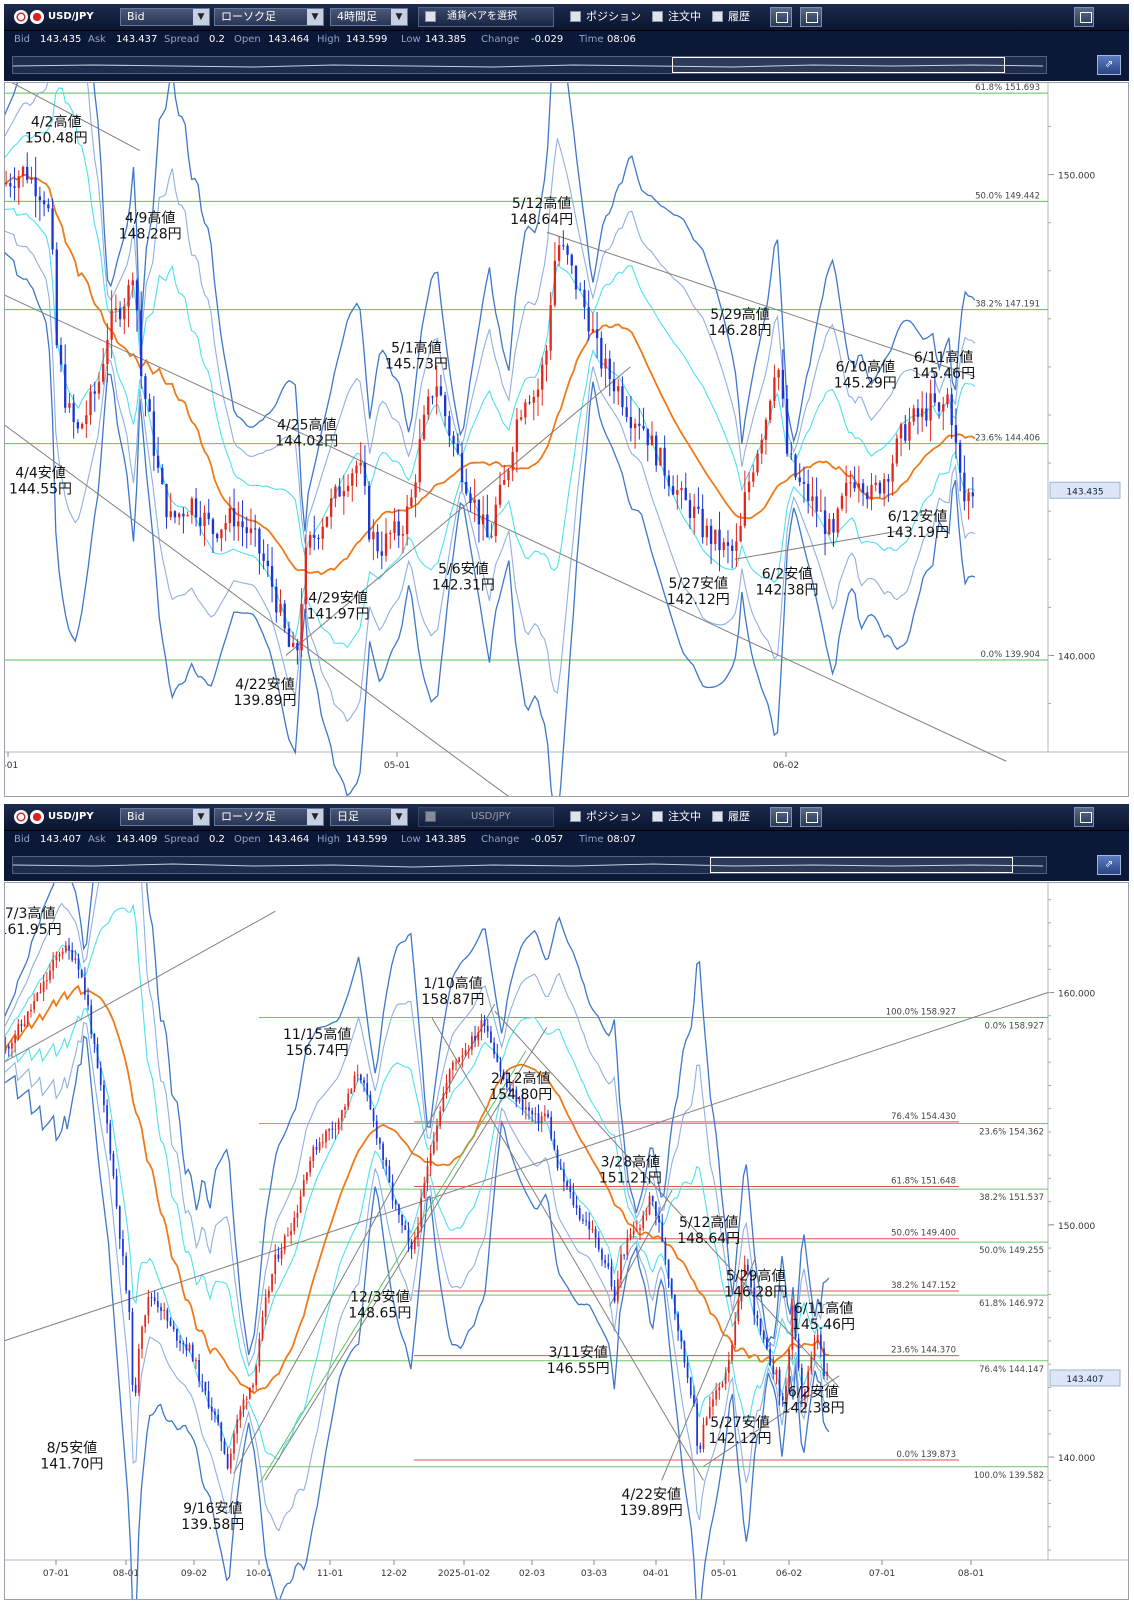 This screenshot has width=1134, height=1607. I want to click on annotation-price: 156.74円, so click(317, 1051).